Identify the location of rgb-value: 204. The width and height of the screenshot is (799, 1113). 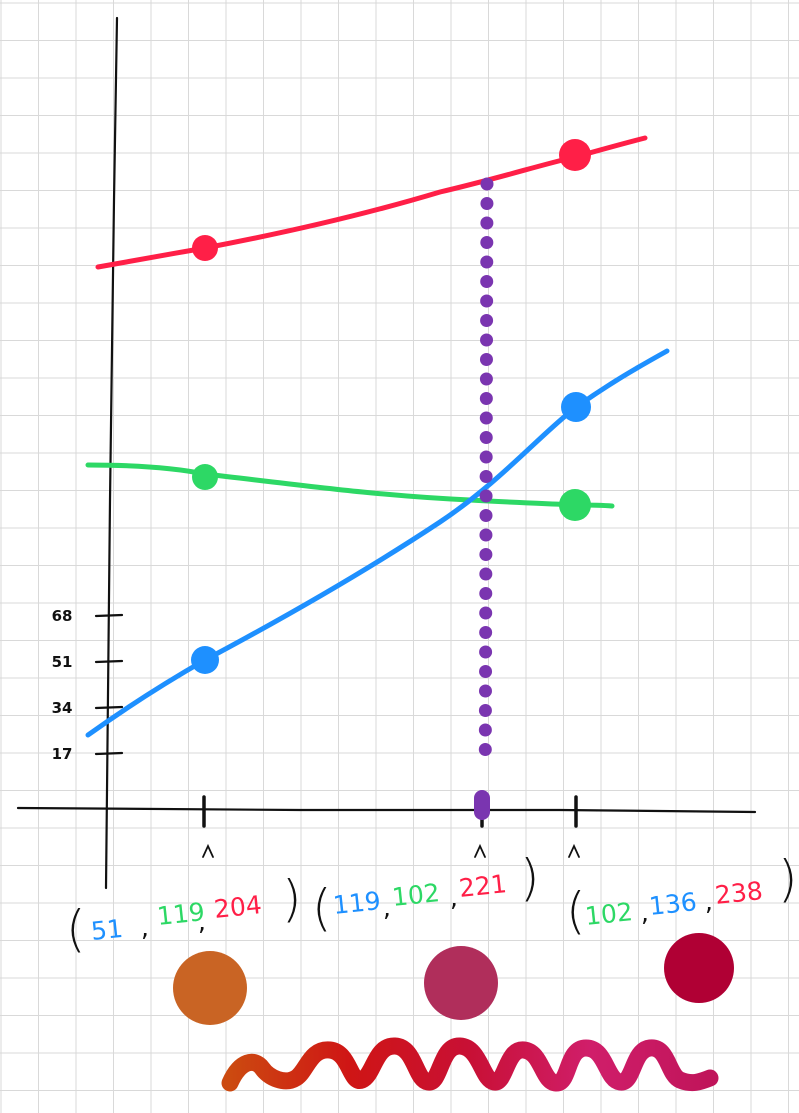
(238, 907).